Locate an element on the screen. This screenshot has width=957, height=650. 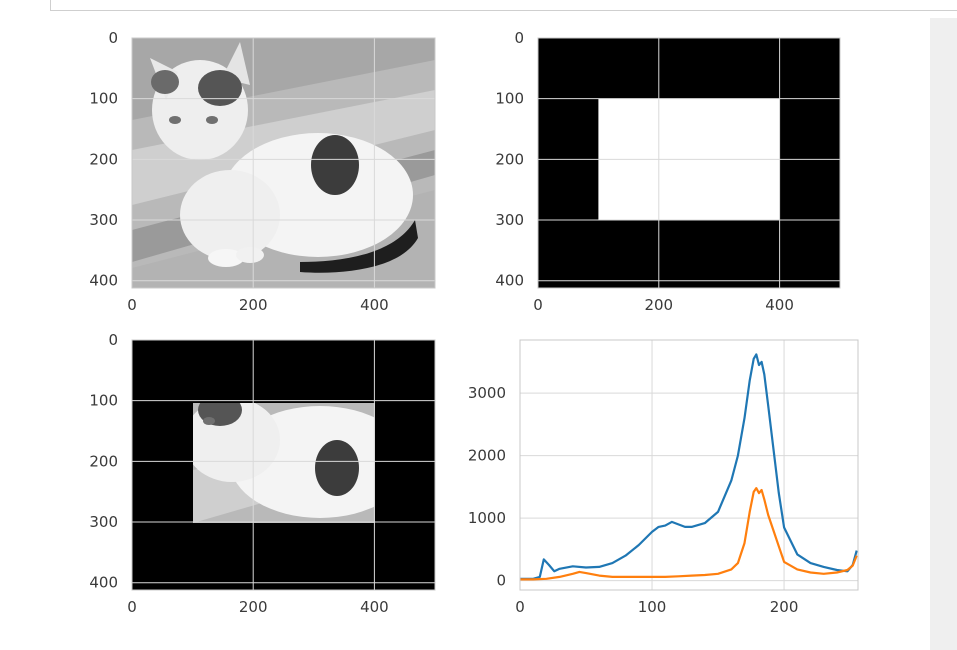
masked-photo-image is located at coordinates (284, 463).